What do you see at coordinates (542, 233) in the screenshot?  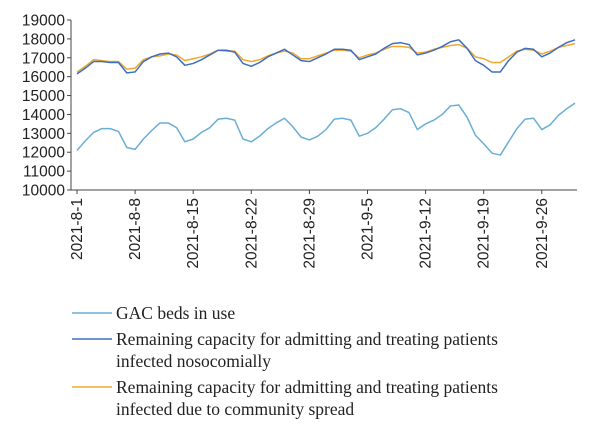 I see `x-tick-label: 2021-9-26` at bounding box center [542, 233].